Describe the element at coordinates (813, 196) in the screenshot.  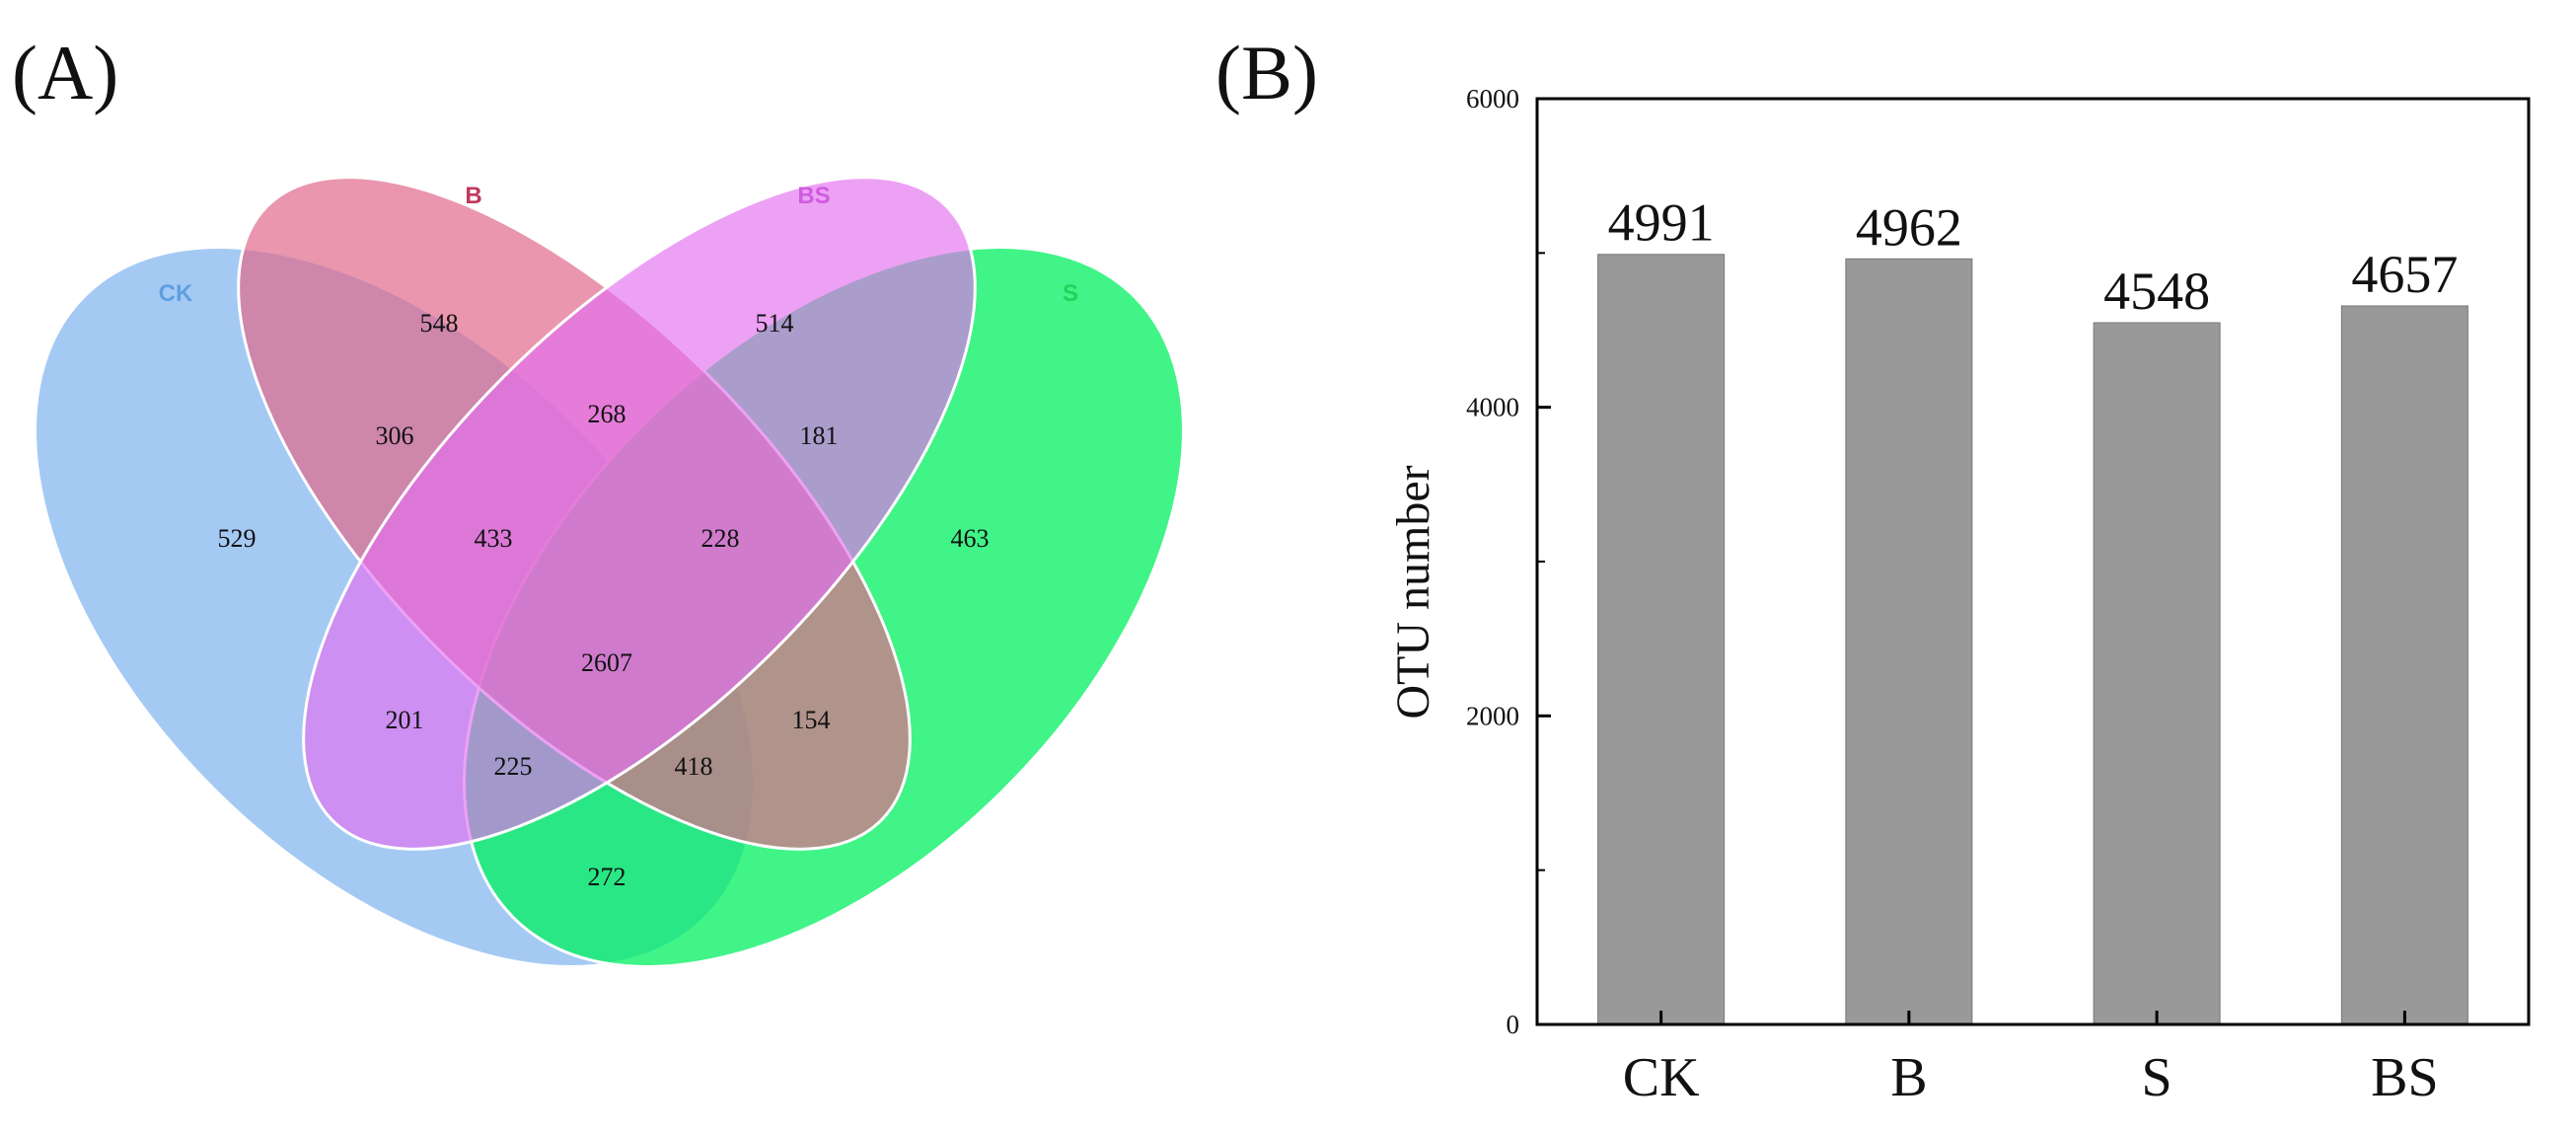
I see `venn-set-label-bs: BS` at that location.